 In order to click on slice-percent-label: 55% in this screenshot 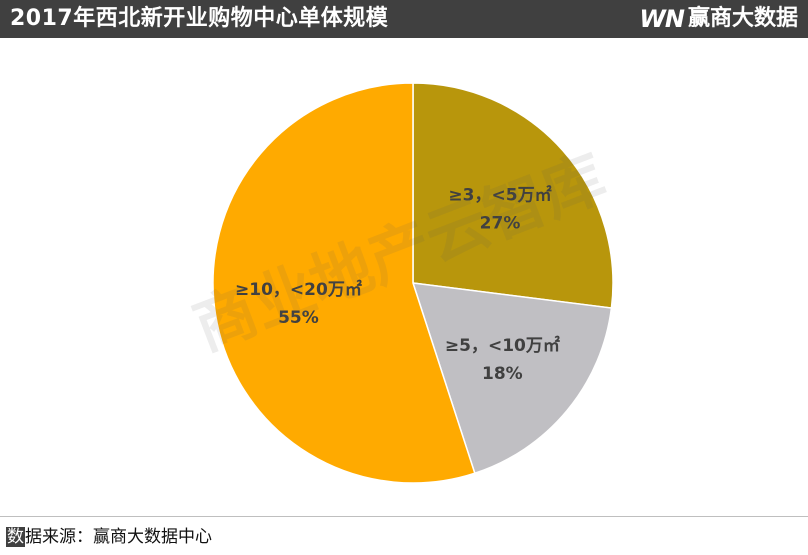, I will do `click(298, 318)`.